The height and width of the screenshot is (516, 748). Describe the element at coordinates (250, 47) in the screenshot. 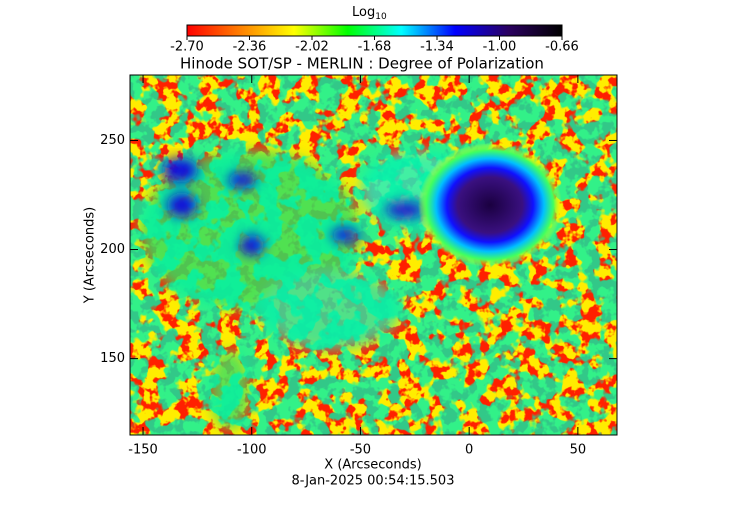

I see `colorbar-tick-label: -2.36` at that location.